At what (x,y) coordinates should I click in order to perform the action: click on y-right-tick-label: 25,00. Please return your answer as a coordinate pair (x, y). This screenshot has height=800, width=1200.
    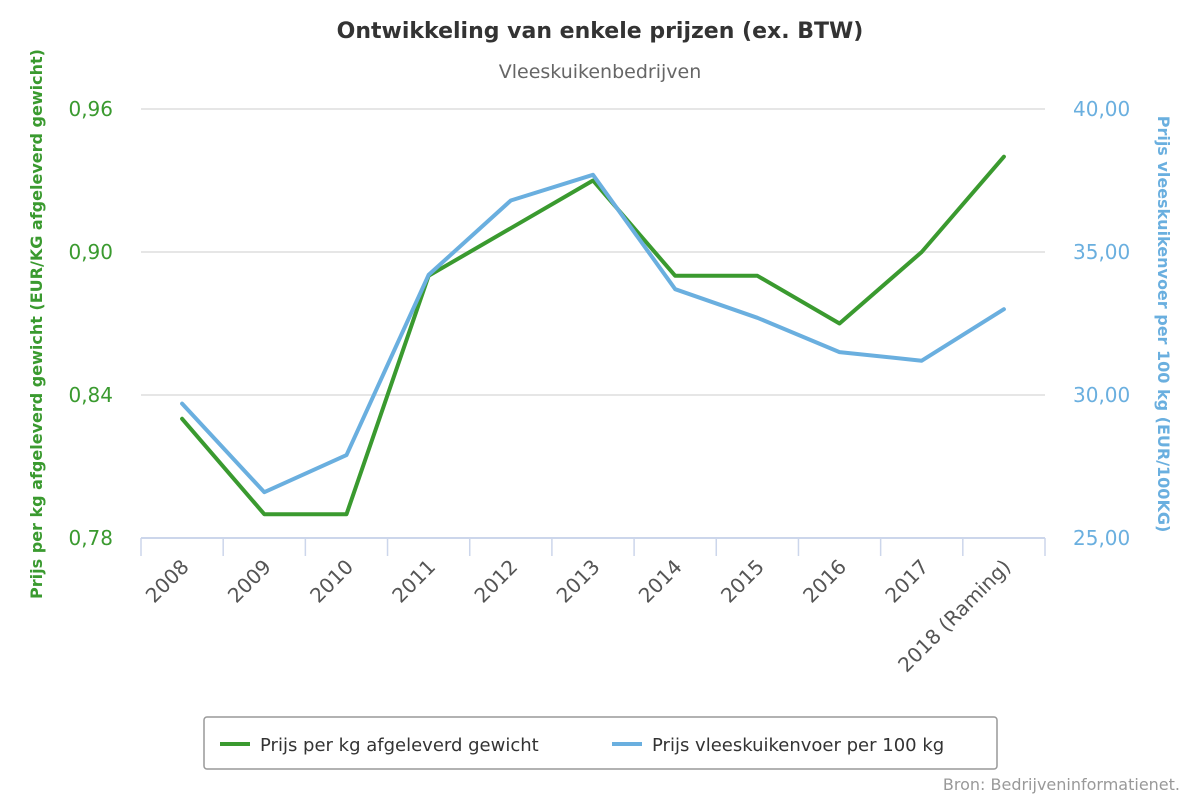
    Looking at the image, I should click on (1101, 538).